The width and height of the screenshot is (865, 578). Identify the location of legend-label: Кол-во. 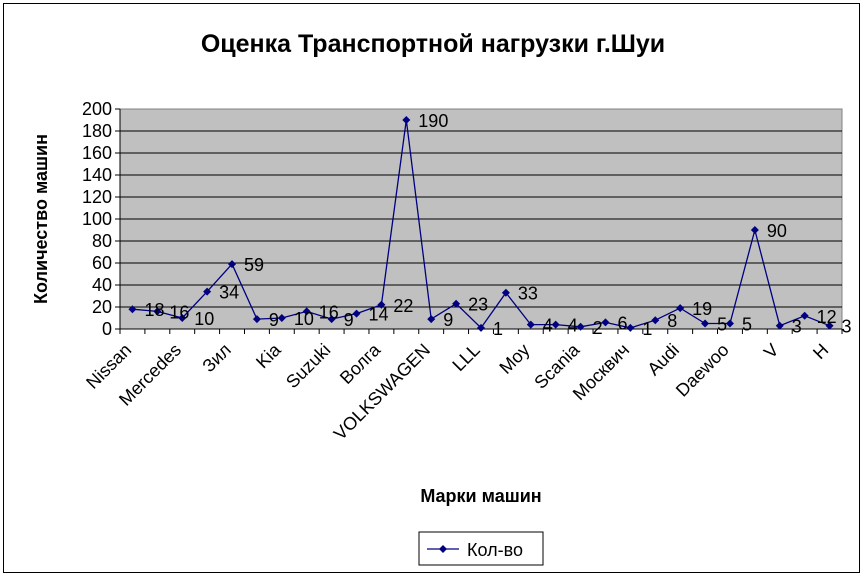
(495, 550).